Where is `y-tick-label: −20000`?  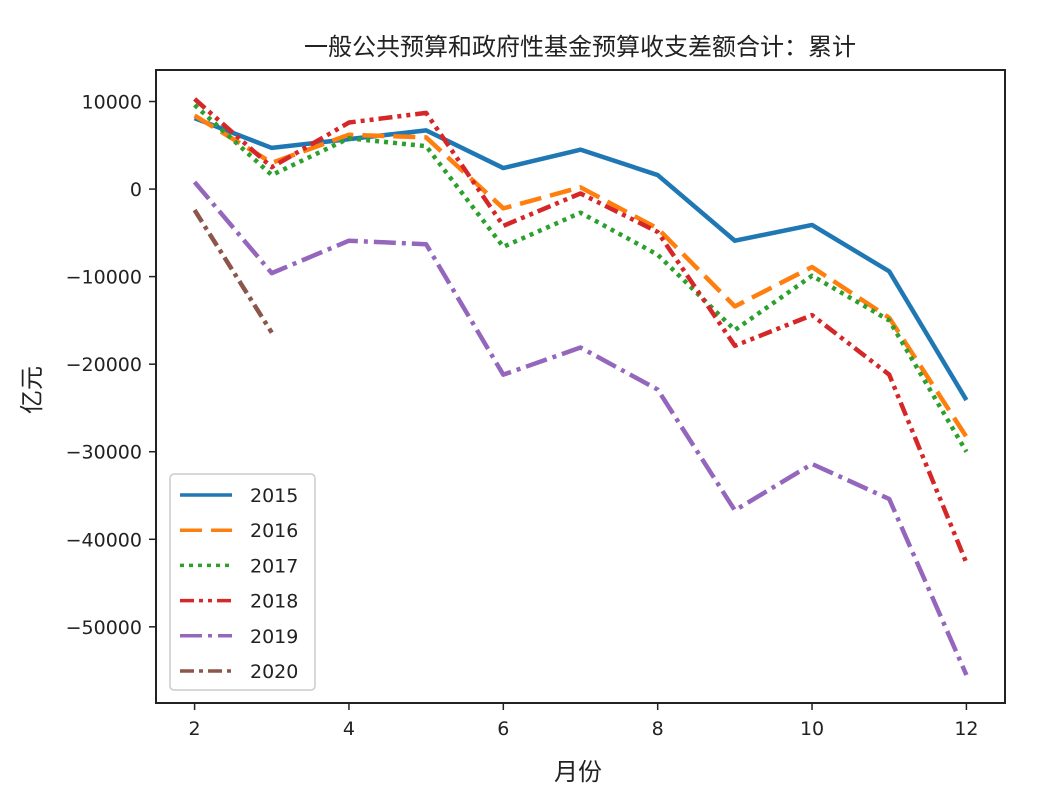 y-tick-label: −20000 is located at coordinates (104, 365).